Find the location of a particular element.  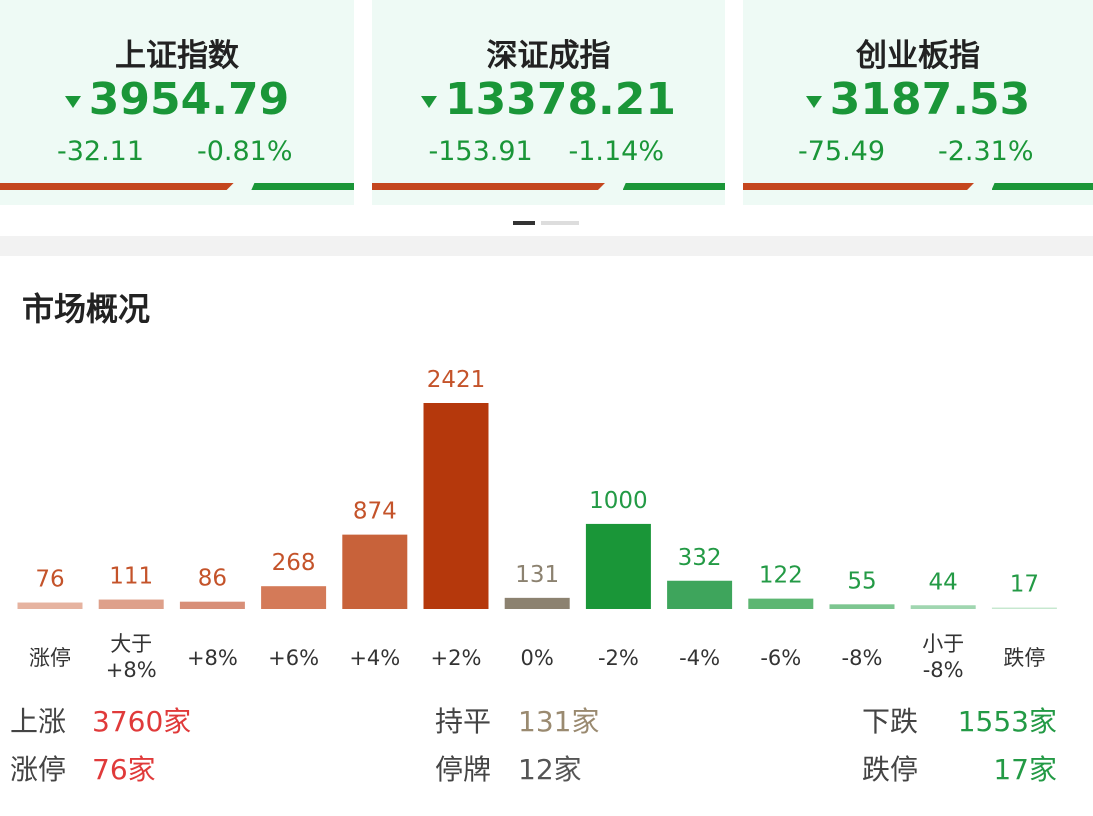

value-label: 874 is located at coordinates (375, 512).